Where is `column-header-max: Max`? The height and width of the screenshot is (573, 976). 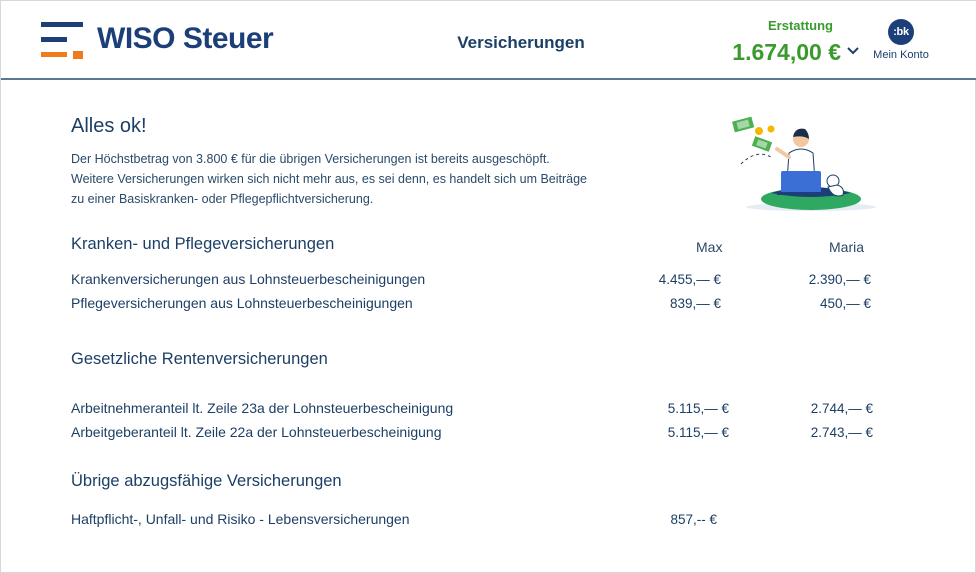
column-header-max: Max is located at coordinates (709, 247).